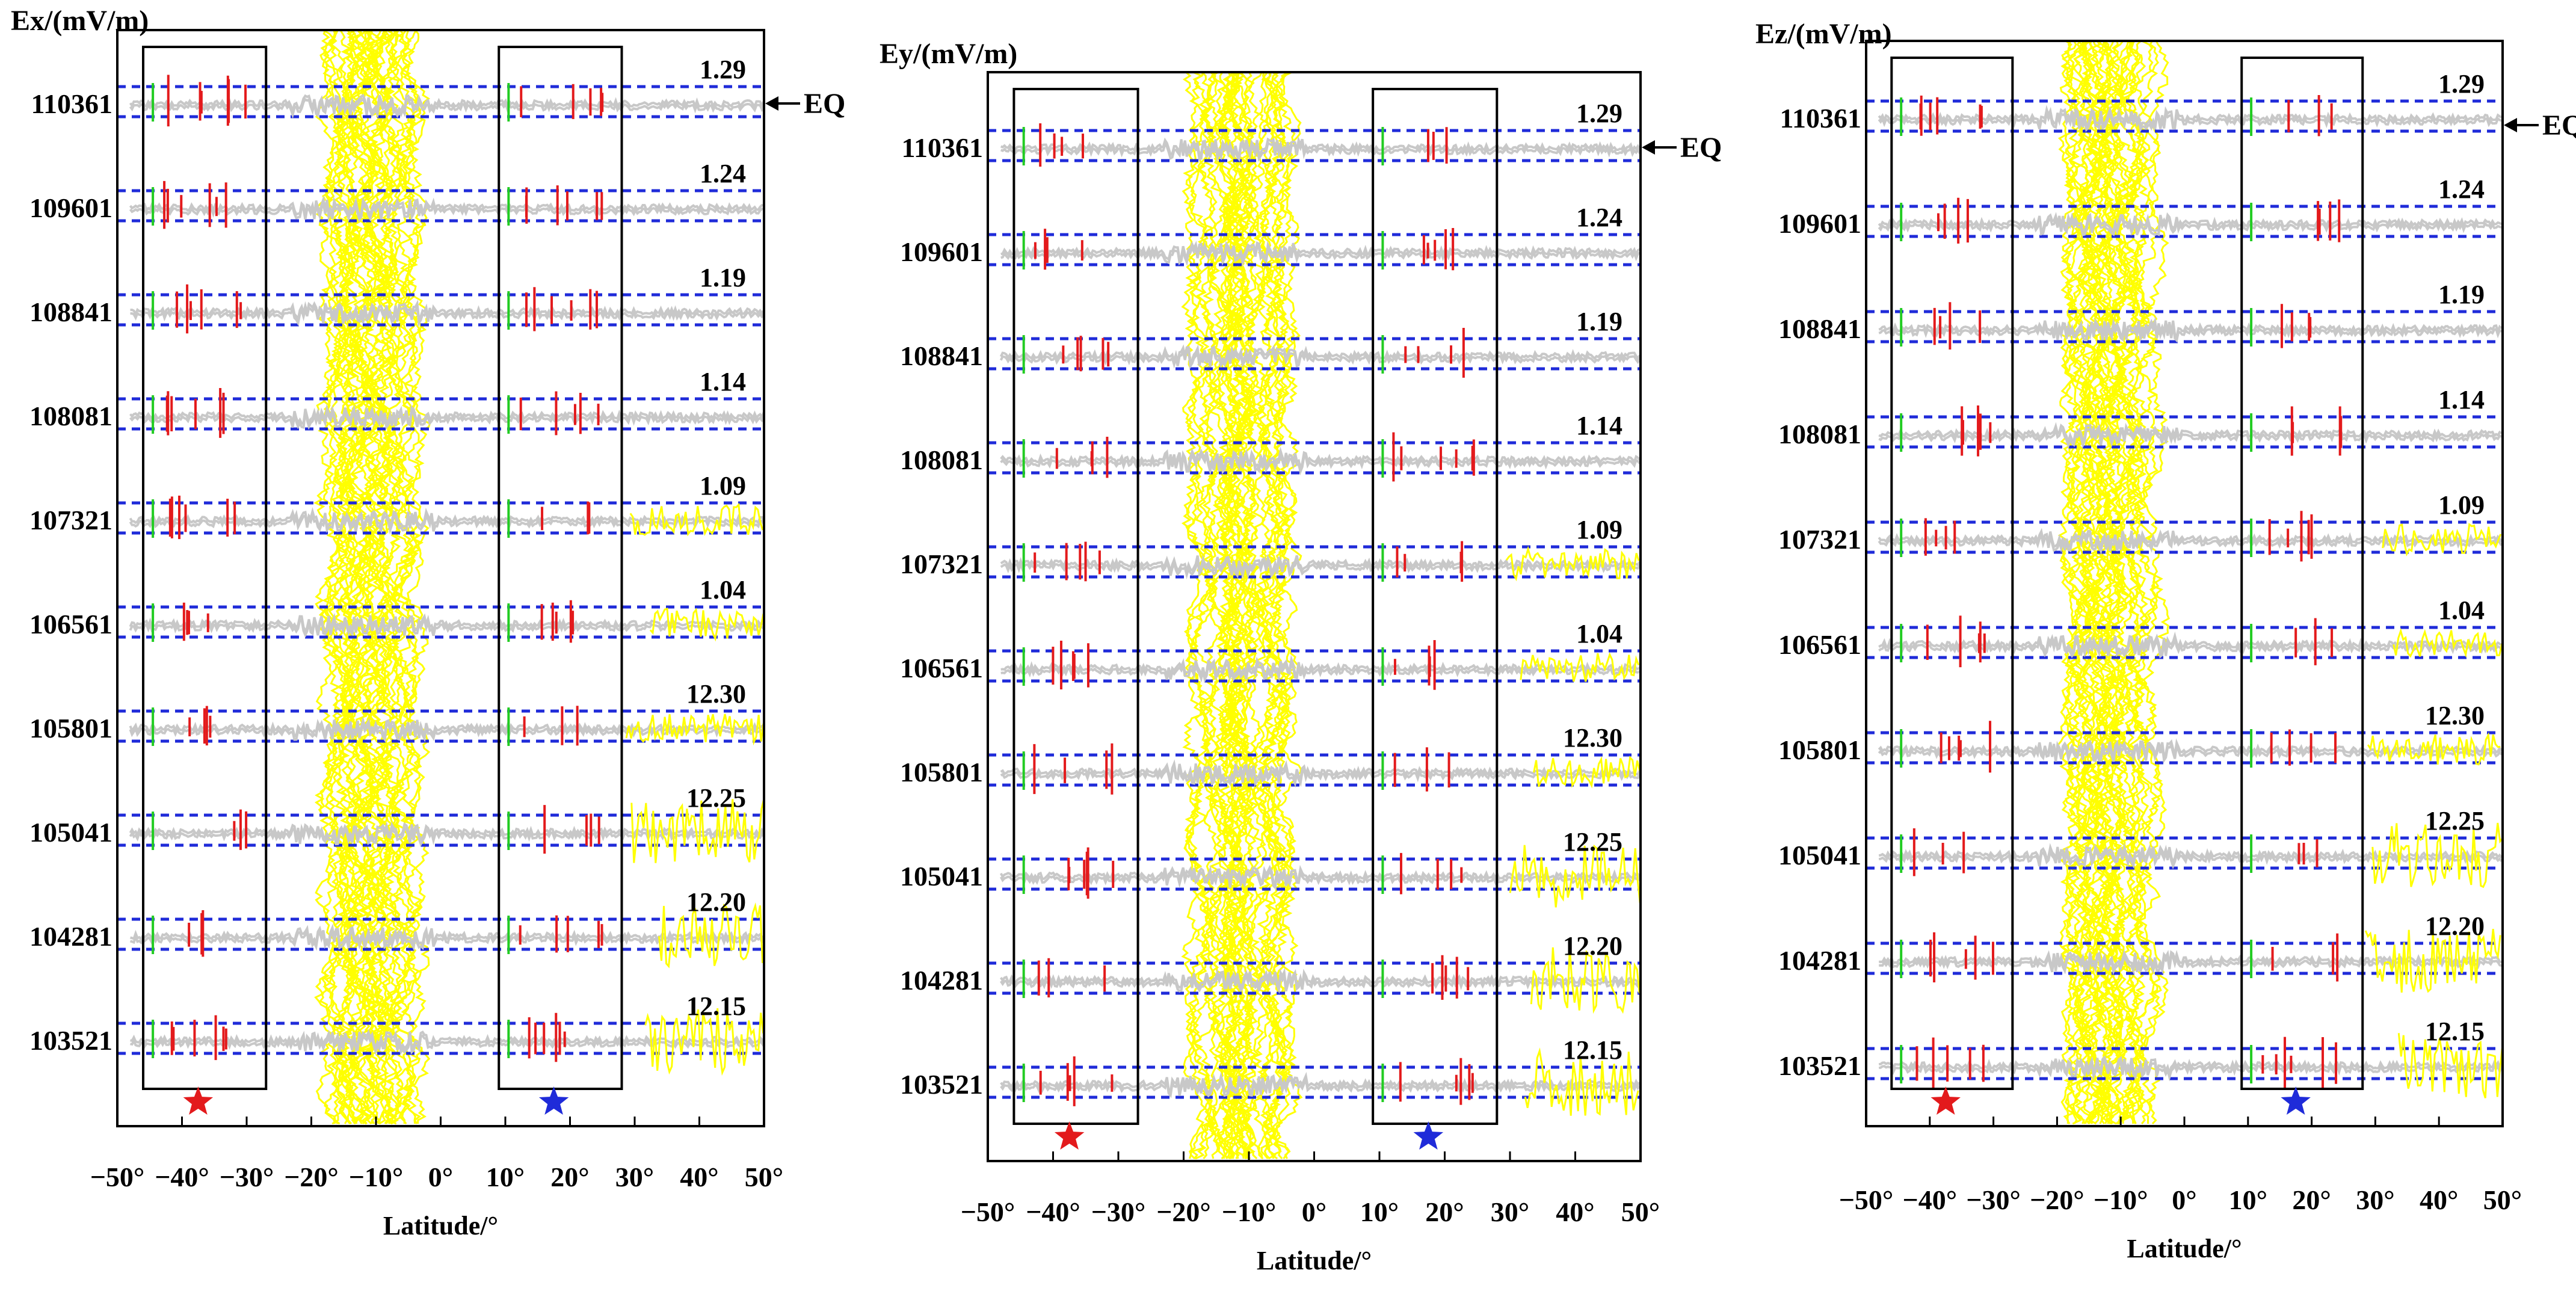 The height and width of the screenshot is (1294, 2576). I want to click on x-tick-label: 50°, so click(2502, 1200).